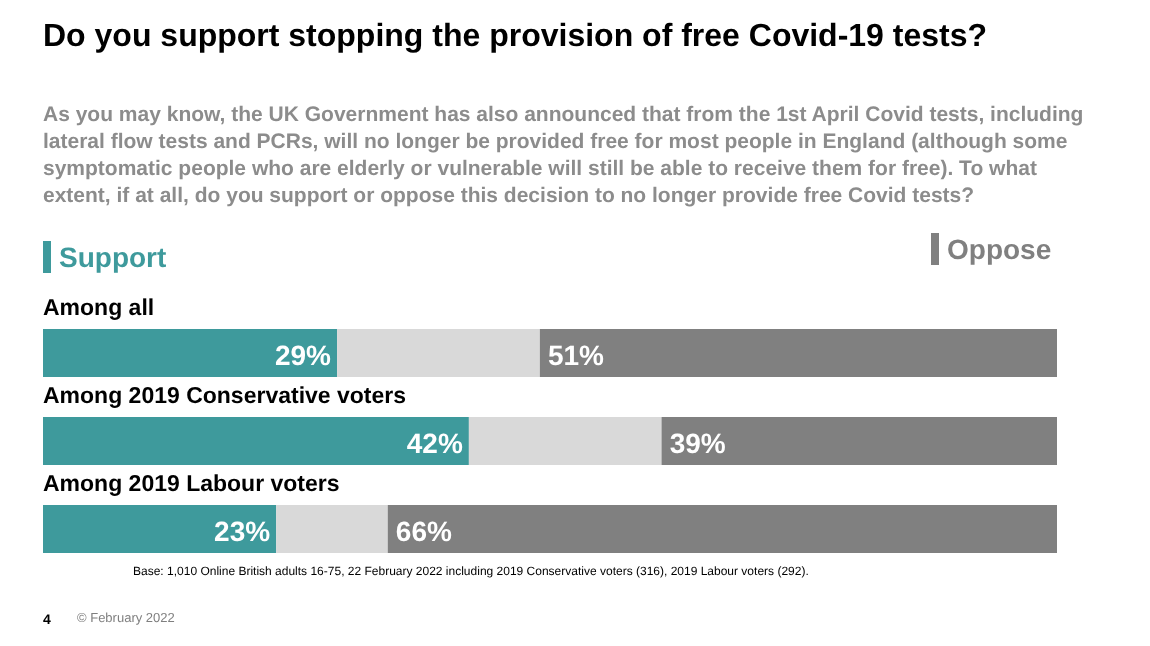 Image resolution: width=1150 pixels, height=646 pixels. What do you see at coordinates (698, 443) in the screenshot?
I see `data-label: 39%` at bounding box center [698, 443].